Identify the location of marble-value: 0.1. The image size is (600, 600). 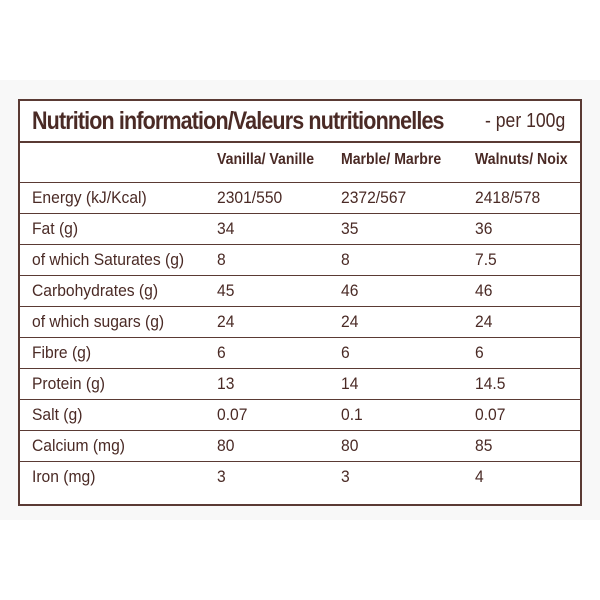
(352, 414).